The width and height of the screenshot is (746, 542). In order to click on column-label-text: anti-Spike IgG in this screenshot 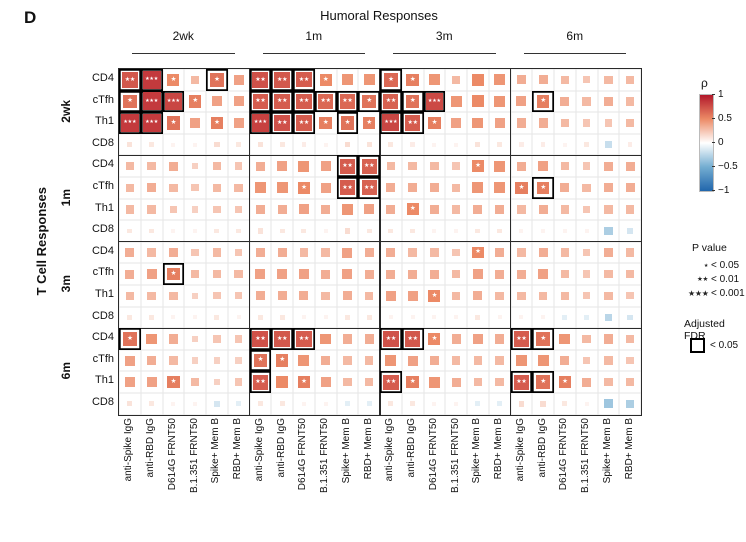, I will do `click(520, 449)`.